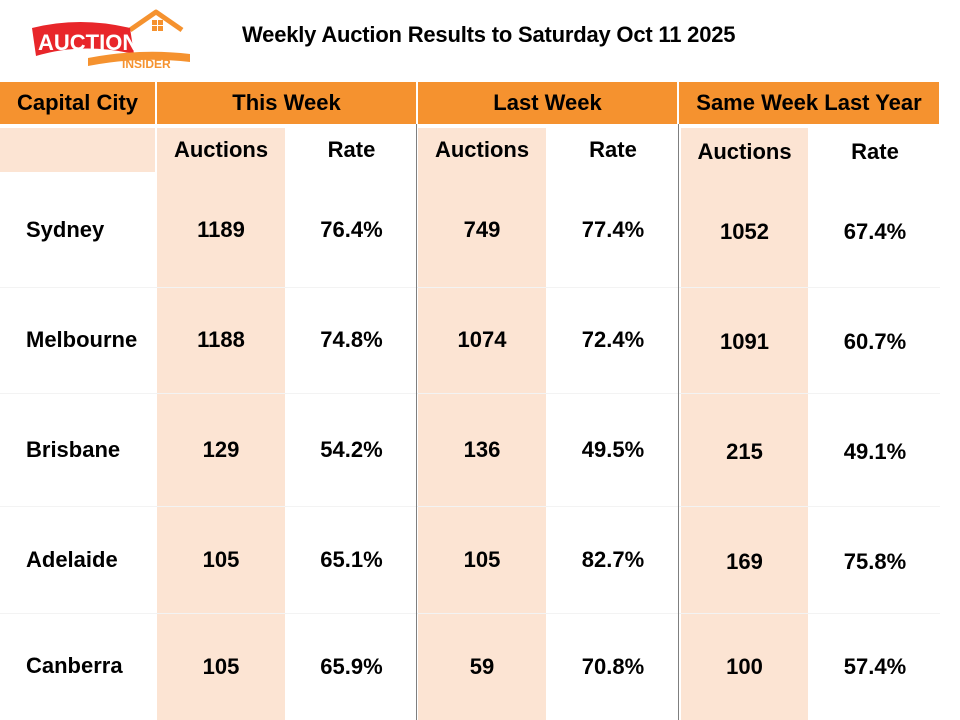 This screenshot has width=960, height=720. I want to click on last-week-auctions: 105, so click(482, 559).